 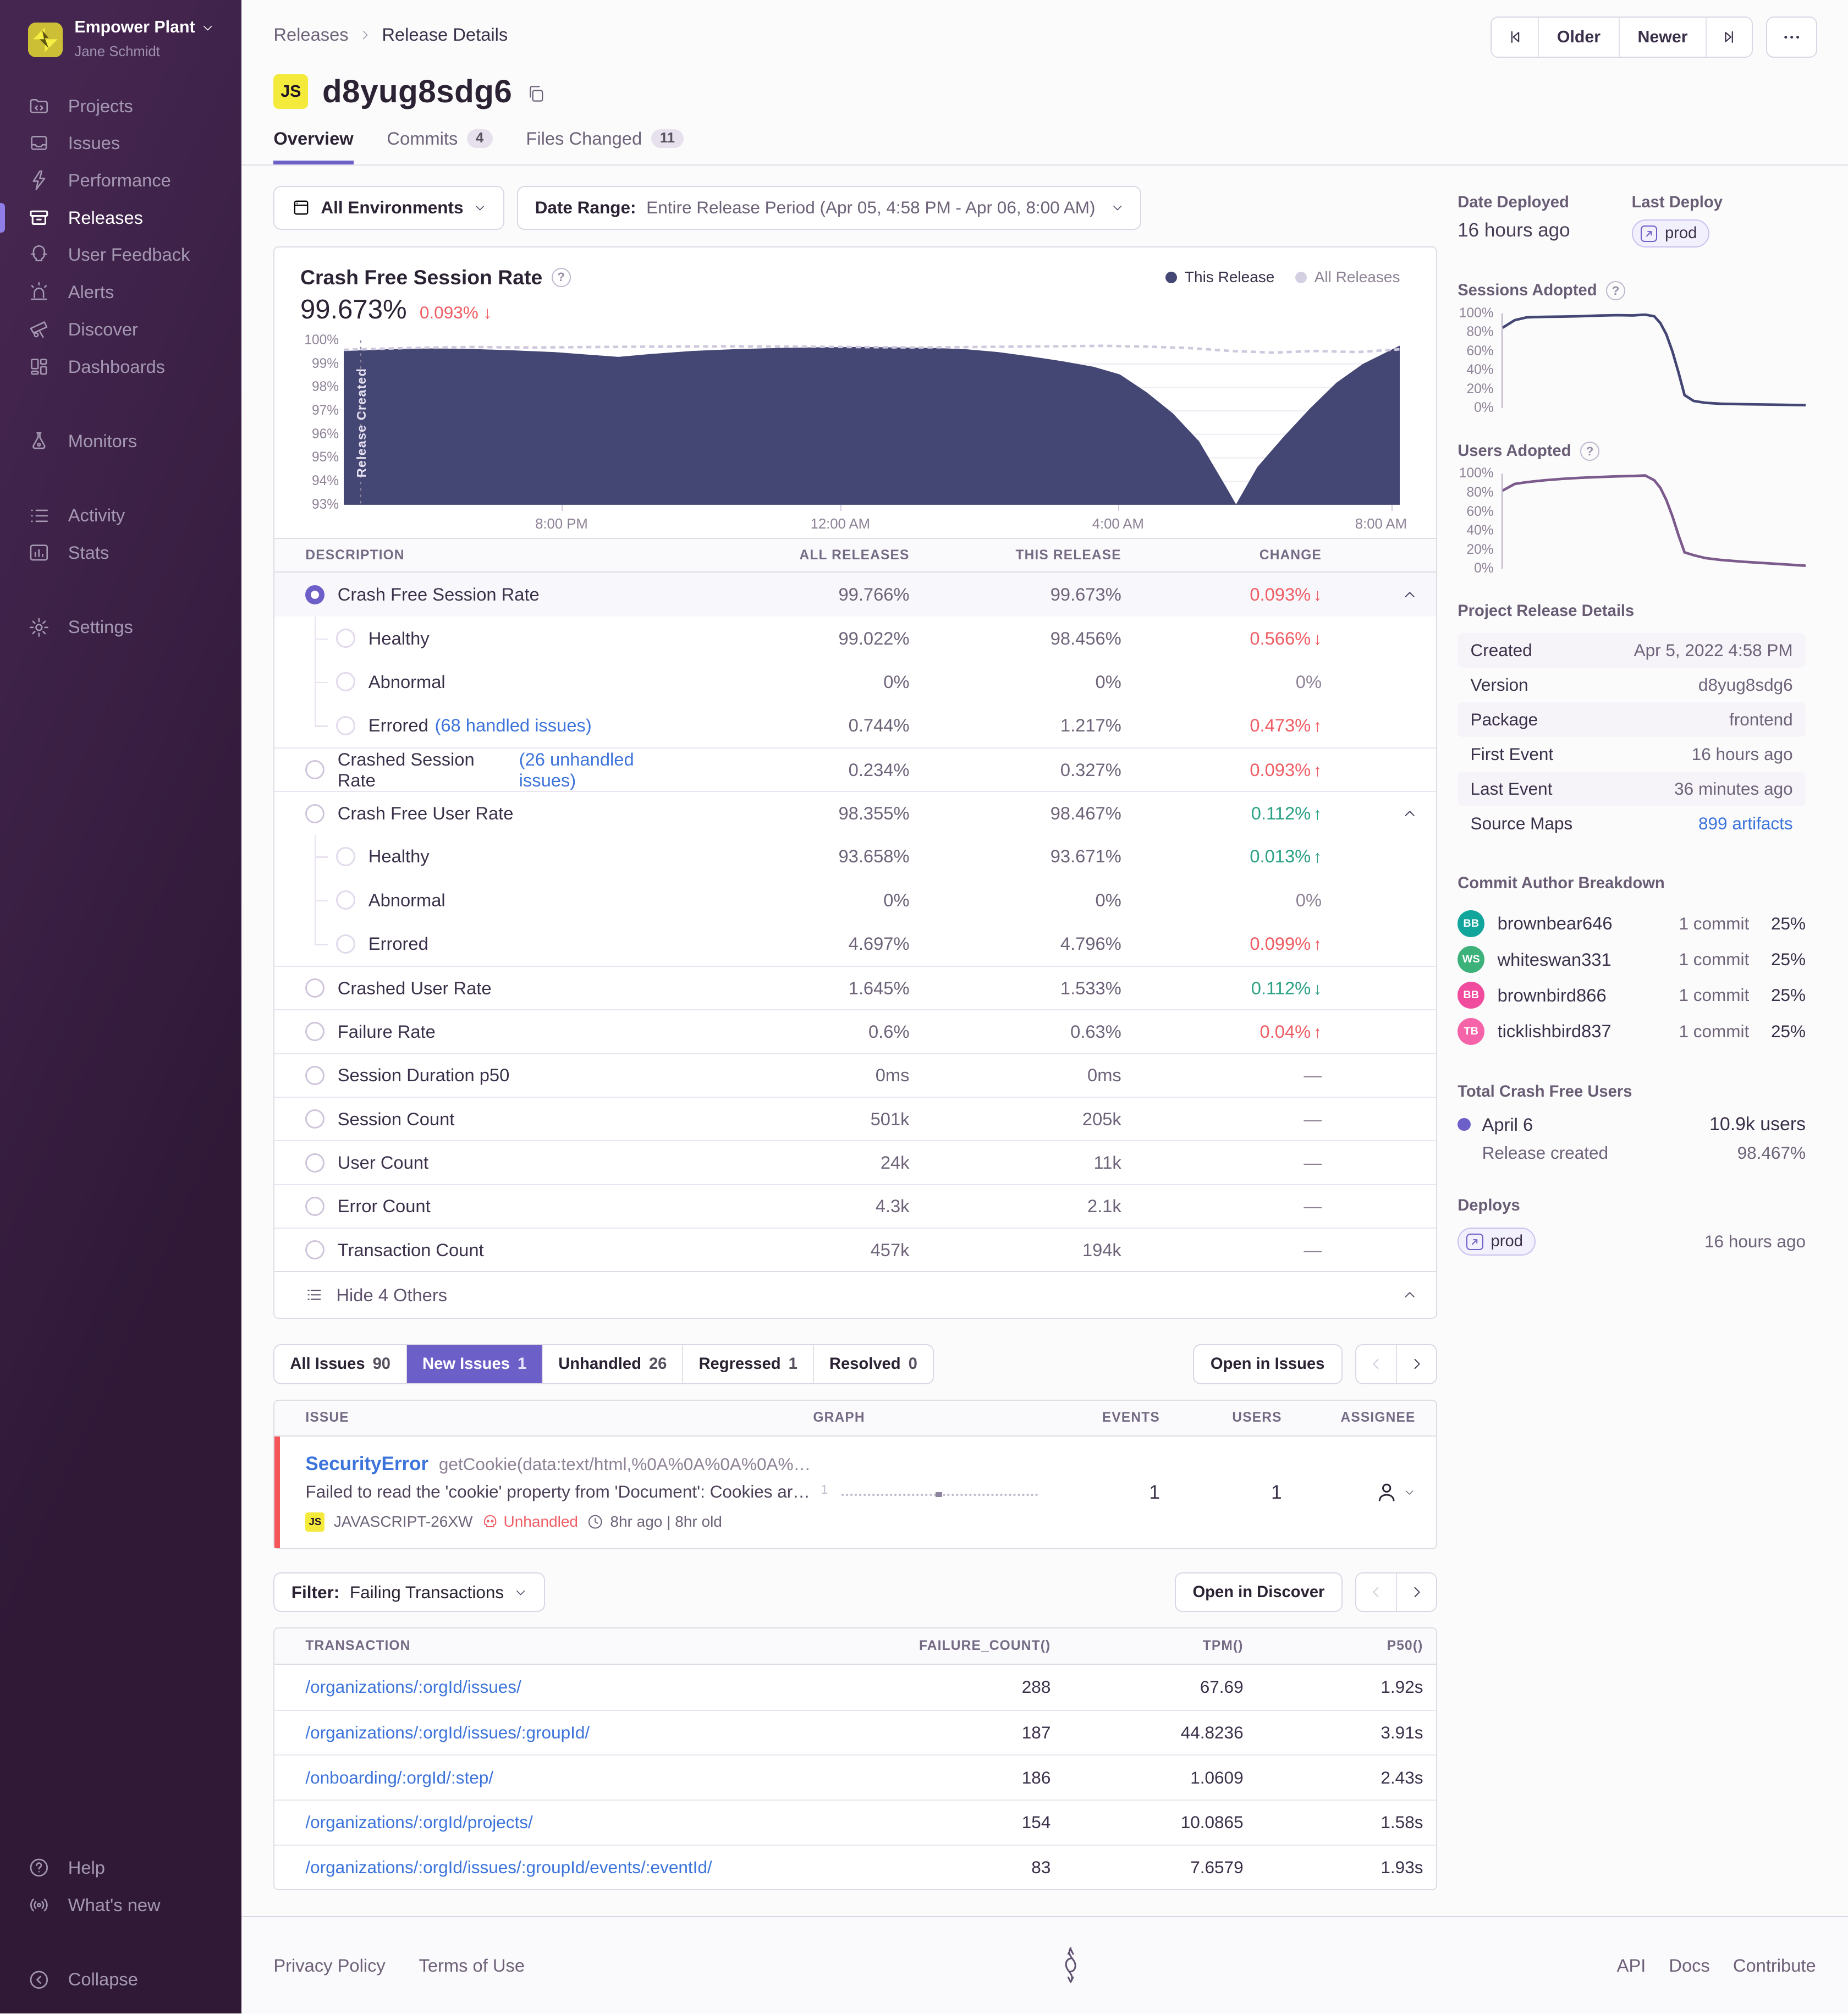 What do you see at coordinates (747, 1364) in the screenshot?
I see `issues-filter-tab: Regressed 1` at bounding box center [747, 1364].